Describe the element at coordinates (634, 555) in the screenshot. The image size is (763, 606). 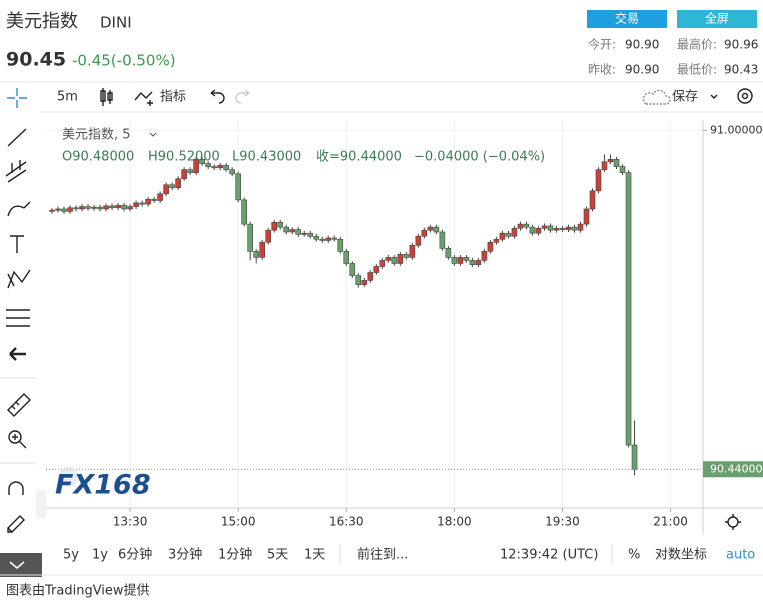
I see `percent-scale: %` at that location.